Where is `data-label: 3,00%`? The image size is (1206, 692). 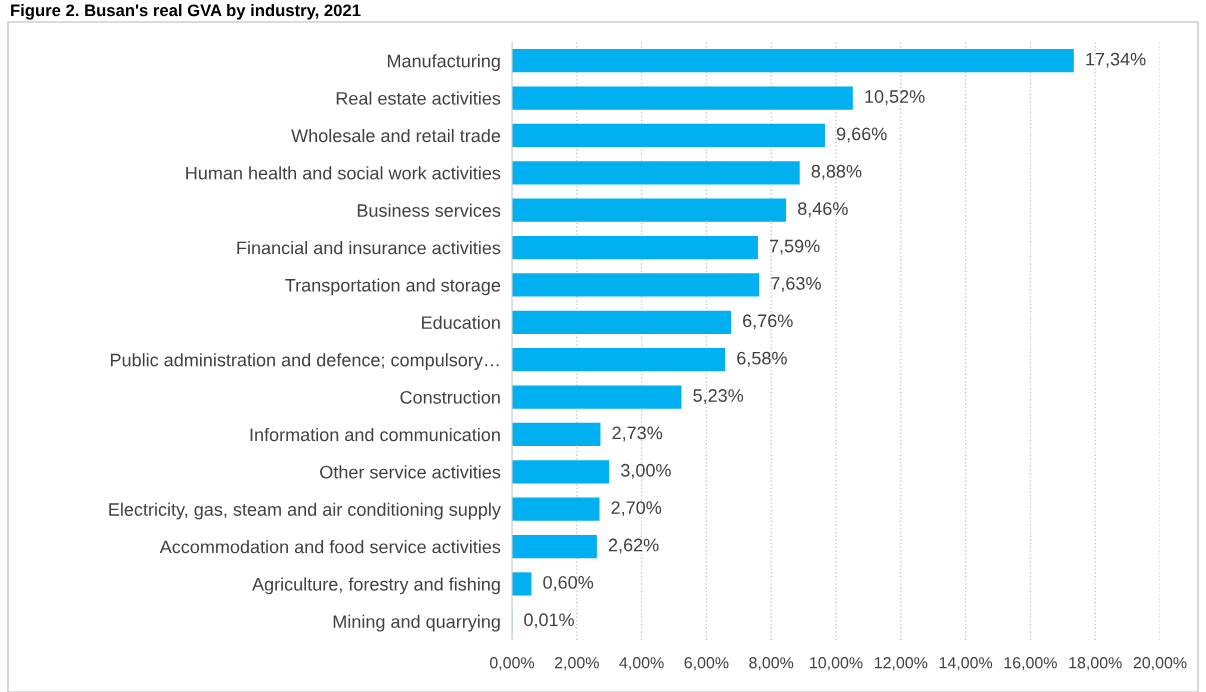
data-label: 3,00% is located at coordinates (646, 471).